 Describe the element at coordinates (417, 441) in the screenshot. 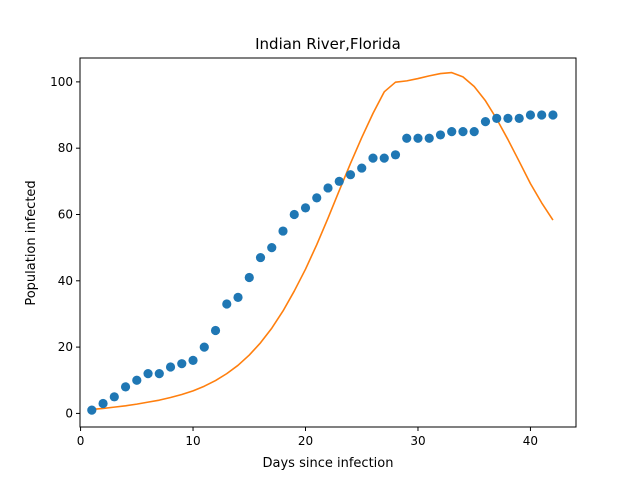

I see `x-tick-label-3: 30` at that location.